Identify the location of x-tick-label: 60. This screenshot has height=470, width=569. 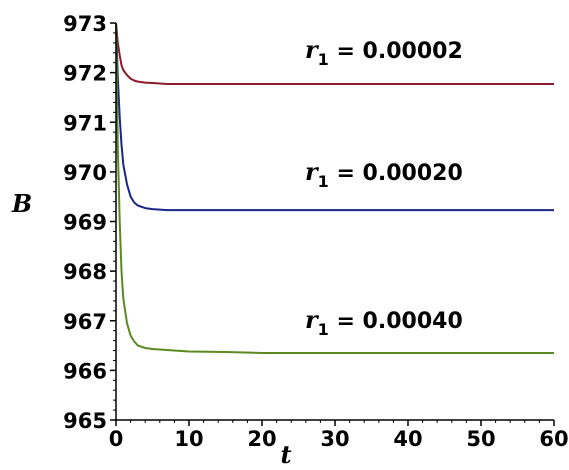
(553, 439).